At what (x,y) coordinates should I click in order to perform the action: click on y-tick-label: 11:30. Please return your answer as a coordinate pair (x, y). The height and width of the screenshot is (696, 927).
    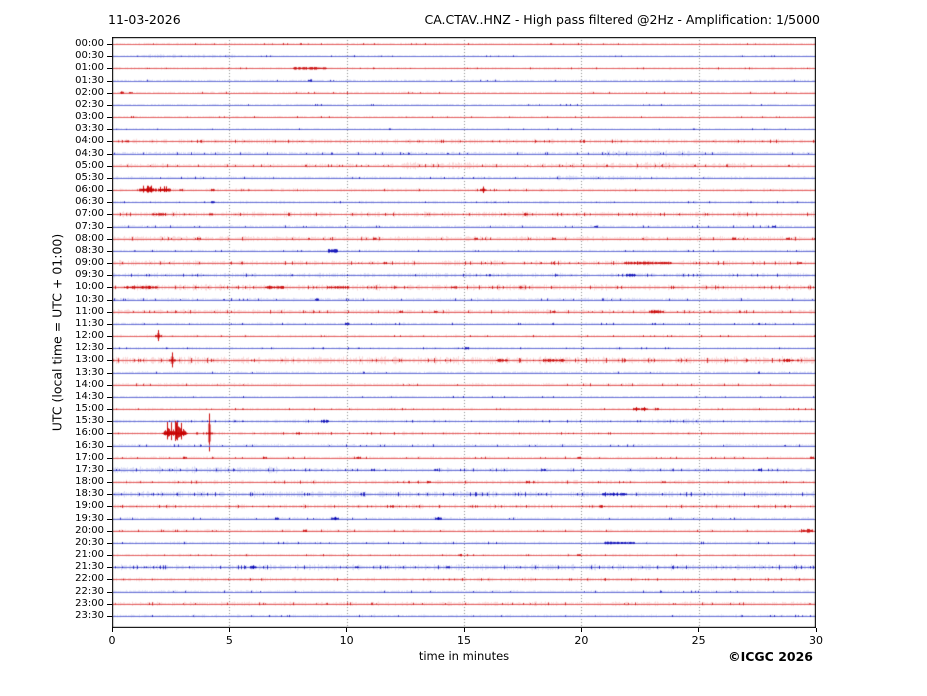
    Looking at the image, I should click on (89, 323).